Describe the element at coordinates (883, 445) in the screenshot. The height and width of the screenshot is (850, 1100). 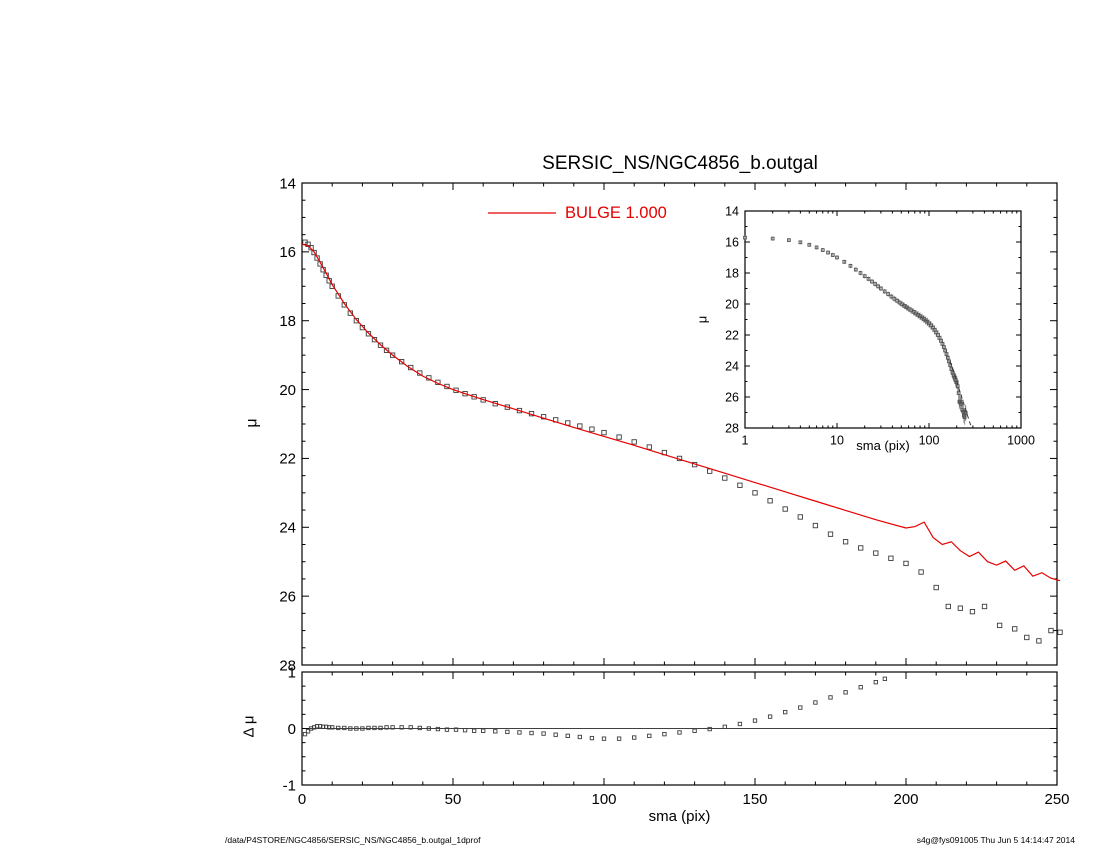
I see `inset-xlabel: sma (pix)` at that location.